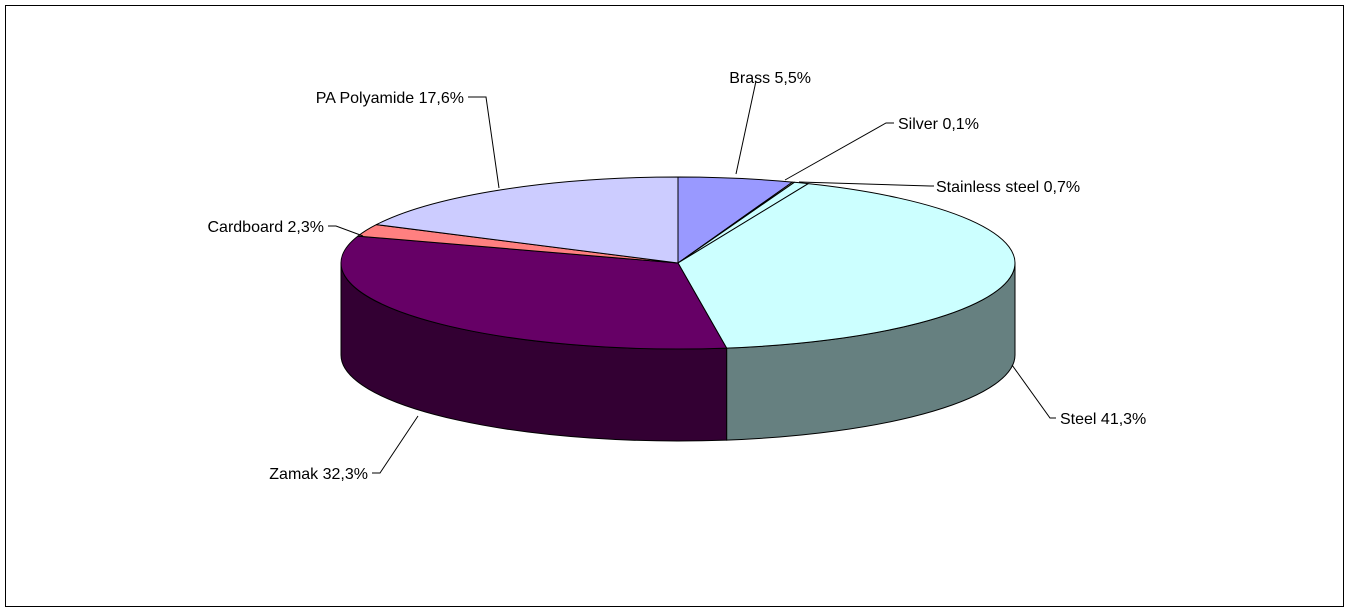  Describe the element at coordinates (770, 78) in the screenshot. I see `data-label-brass: Brass 5,5%` at that location.